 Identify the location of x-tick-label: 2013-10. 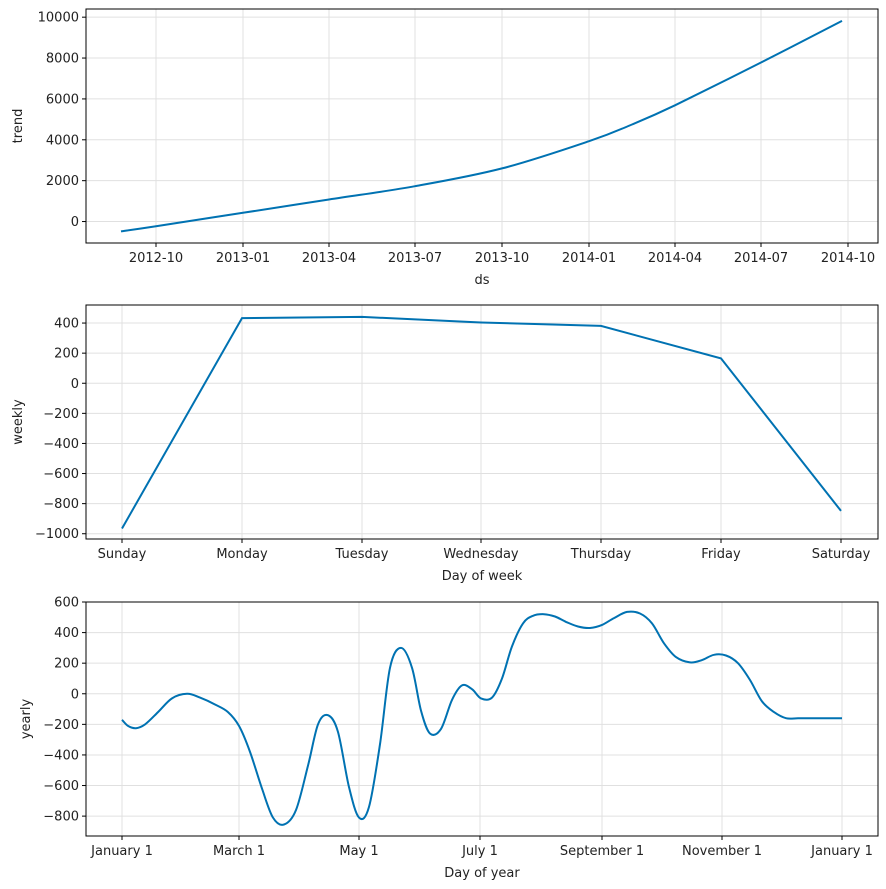
(502, 258).